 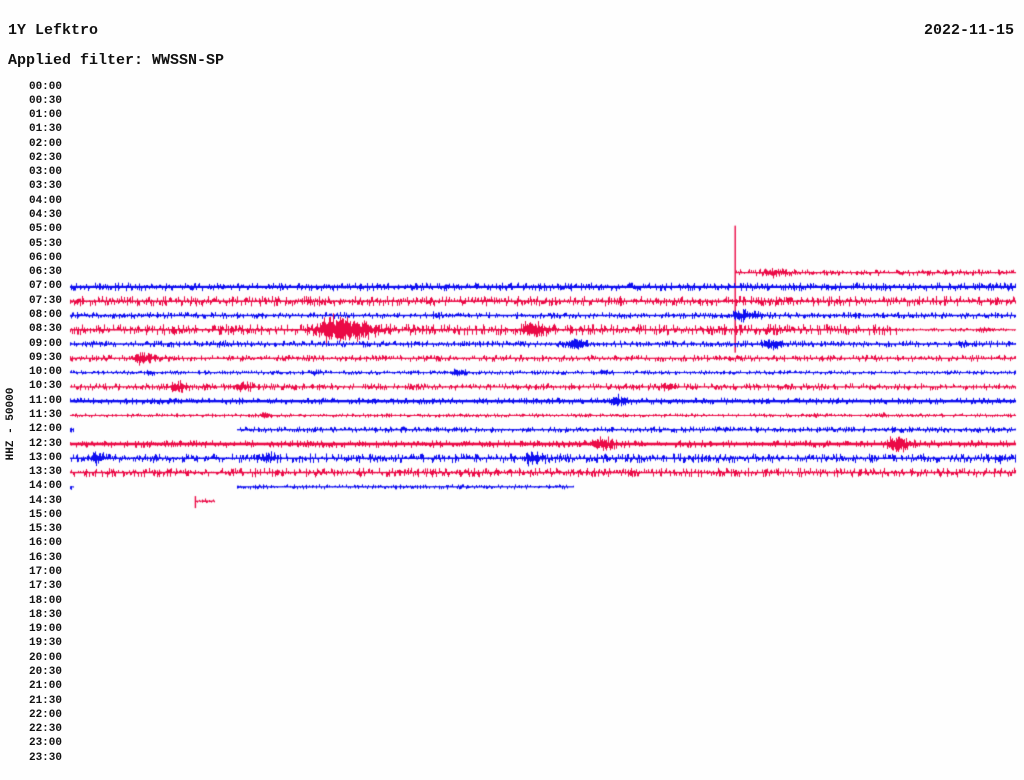 What do you see at coordinates (45, 115) in the screenshot?
I see `time-label: 01:00` at bounding box center [45, 115].